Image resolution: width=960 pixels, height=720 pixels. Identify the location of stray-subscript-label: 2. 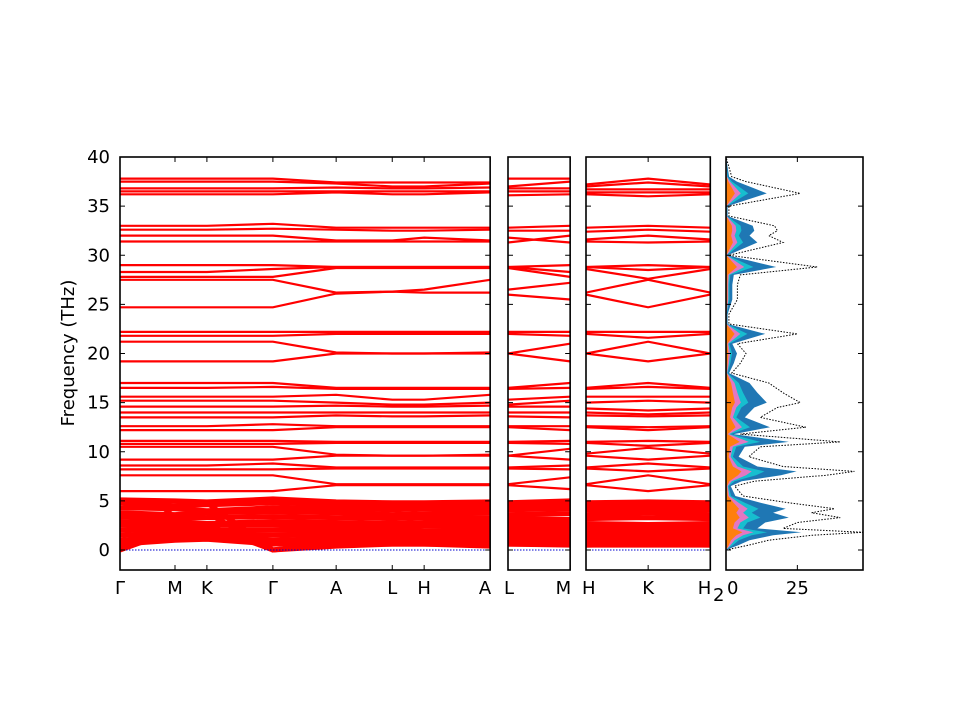
(718, 595).